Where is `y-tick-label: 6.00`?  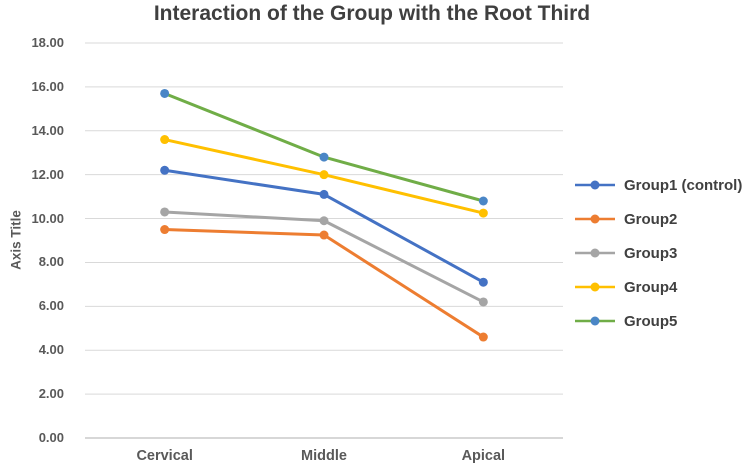 y-tick-label: 6.00 is located at coordinates (51, 306).